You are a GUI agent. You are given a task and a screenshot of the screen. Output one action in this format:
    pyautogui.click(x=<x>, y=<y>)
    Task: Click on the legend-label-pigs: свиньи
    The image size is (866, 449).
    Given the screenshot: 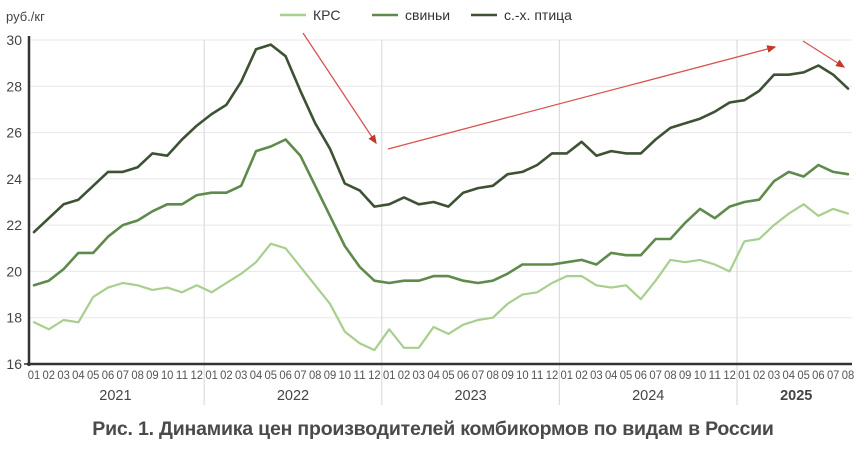 What is the action you would take?
    pyautogui.click(x=427, y=15)
    